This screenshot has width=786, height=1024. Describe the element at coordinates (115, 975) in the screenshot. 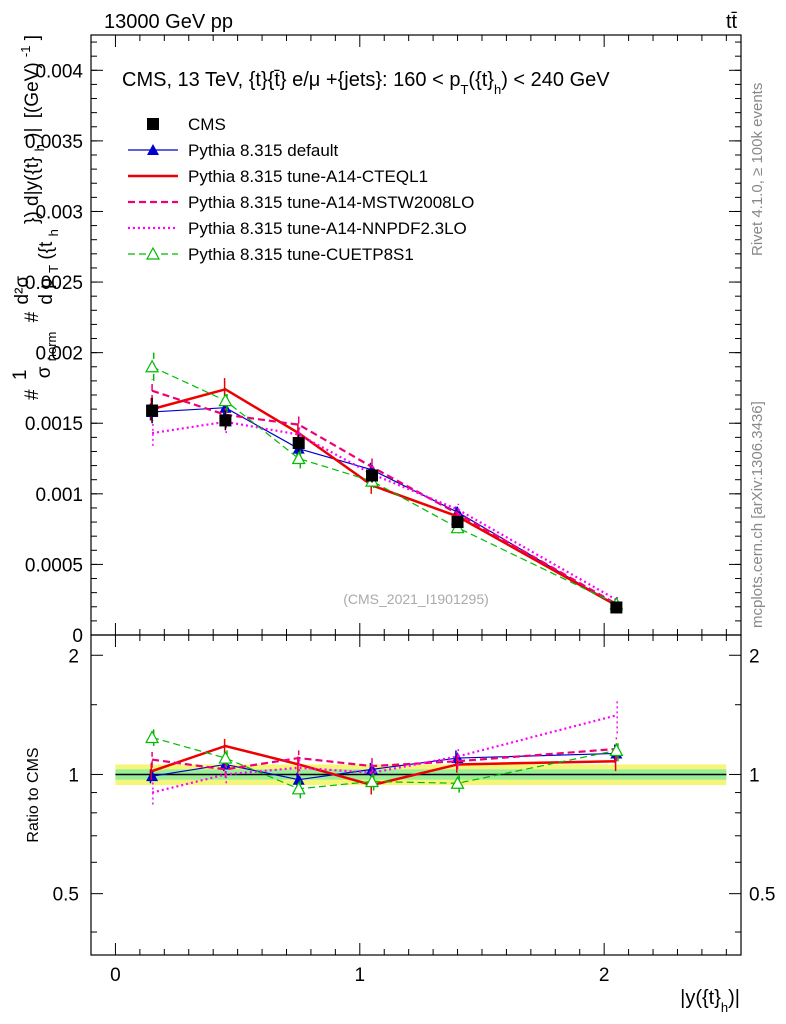

I see `x-tick-label: 0` at that location.